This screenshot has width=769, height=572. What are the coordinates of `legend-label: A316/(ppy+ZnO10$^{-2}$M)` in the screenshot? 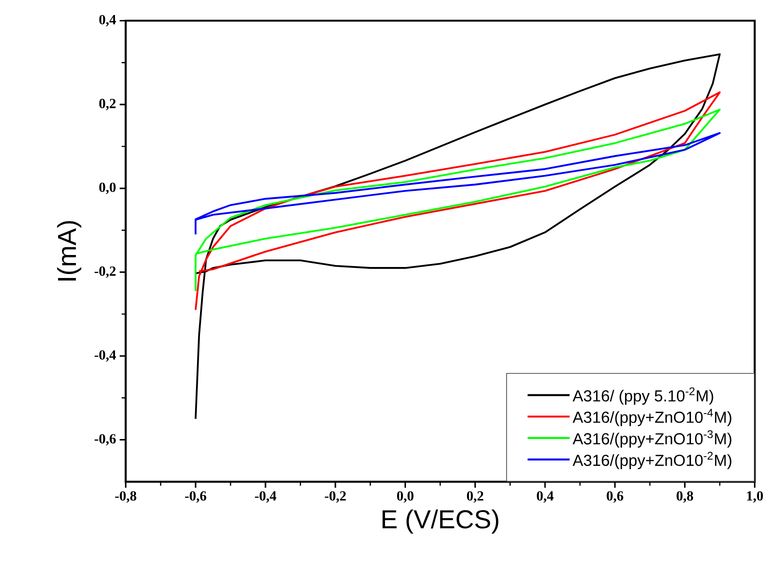 It's located at (652, 461).